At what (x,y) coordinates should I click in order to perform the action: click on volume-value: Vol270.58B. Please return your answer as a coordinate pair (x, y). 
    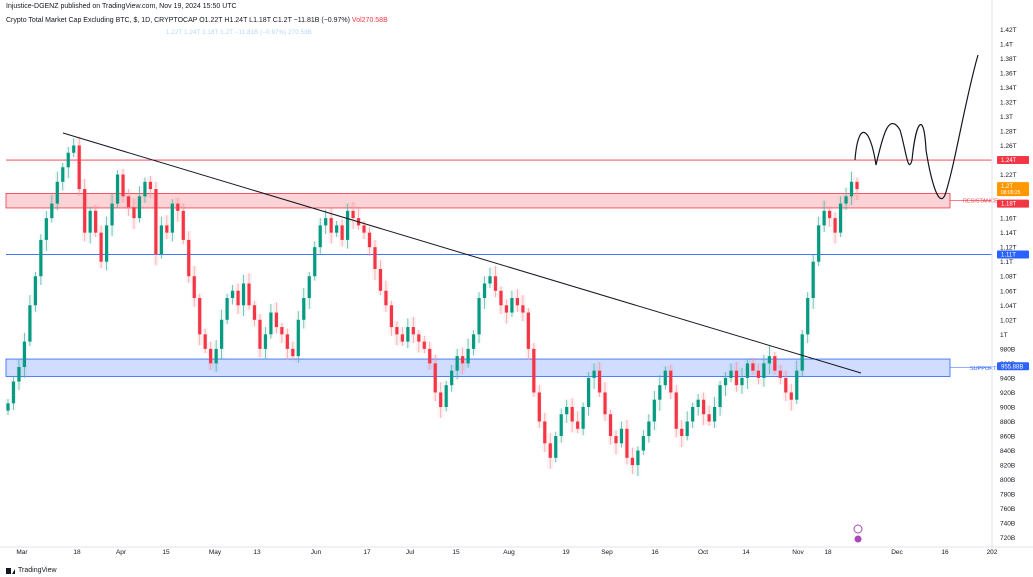
    Looking at the image, I should click on (369, 20).